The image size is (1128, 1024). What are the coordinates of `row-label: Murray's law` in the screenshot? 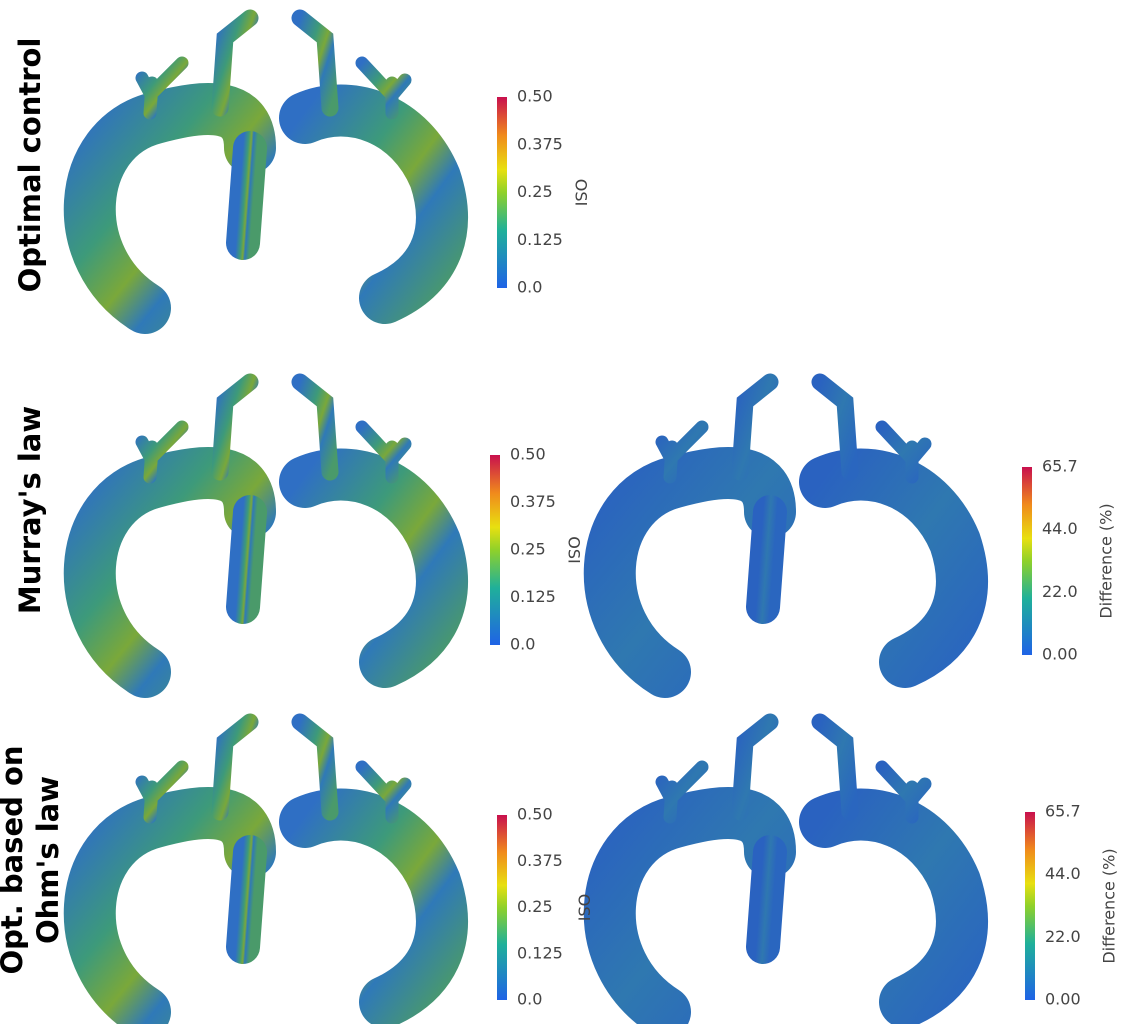 It's located at (30, 510).